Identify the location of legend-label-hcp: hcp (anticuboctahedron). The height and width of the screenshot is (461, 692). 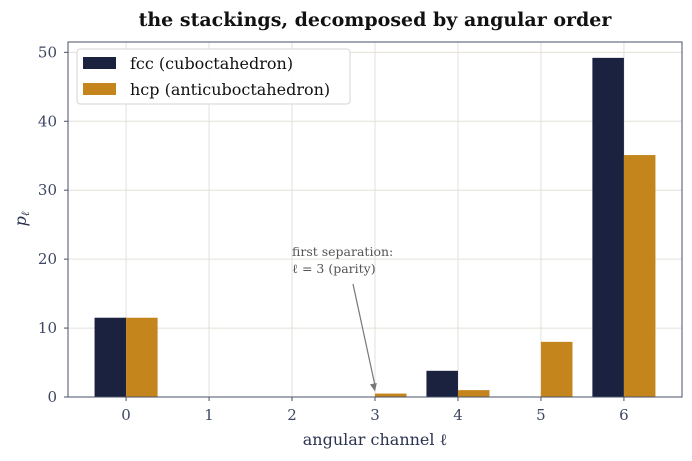
(230, 89).